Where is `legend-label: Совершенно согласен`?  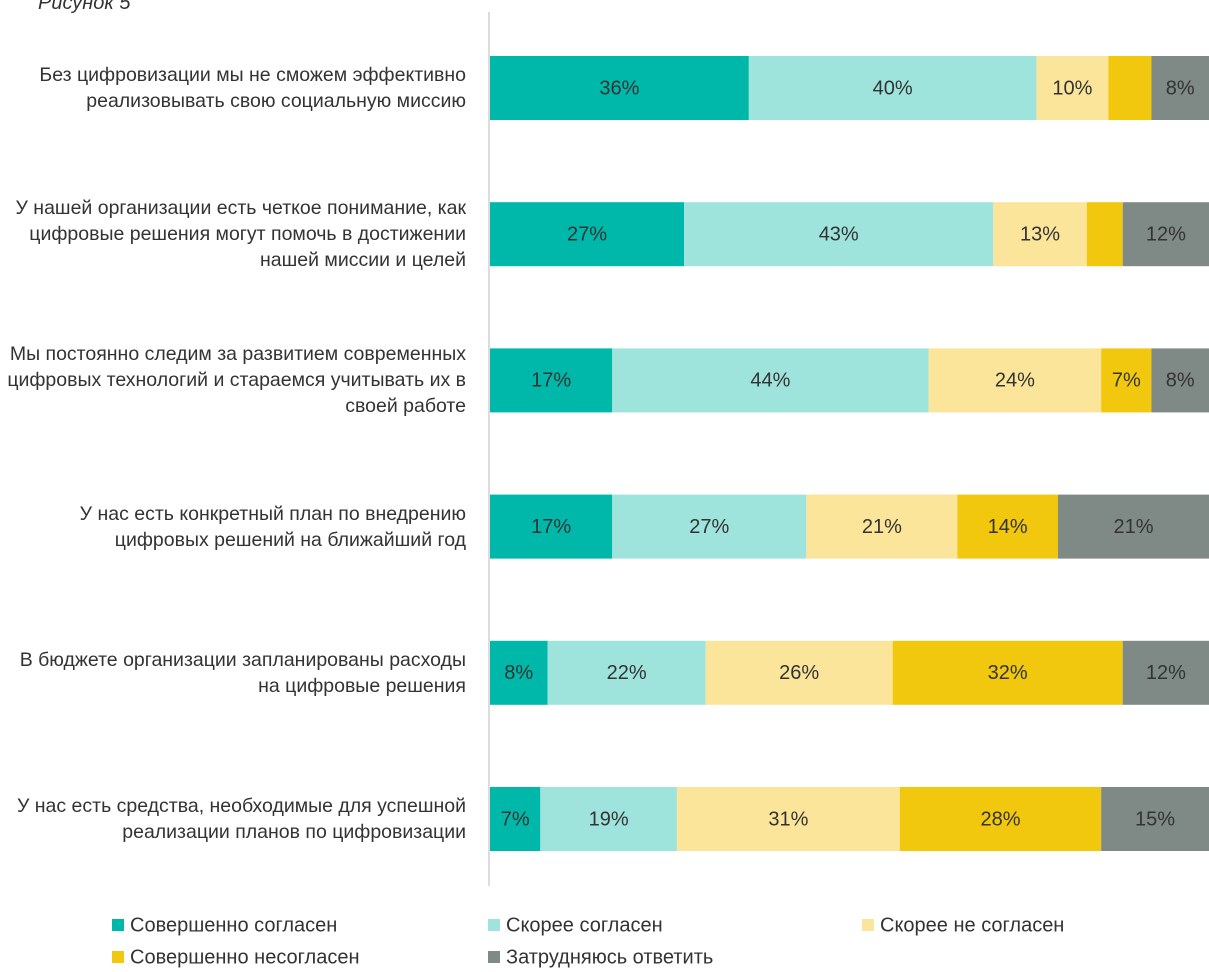 legend-label: Совершенно согласен is located at coordinates (233, 925).